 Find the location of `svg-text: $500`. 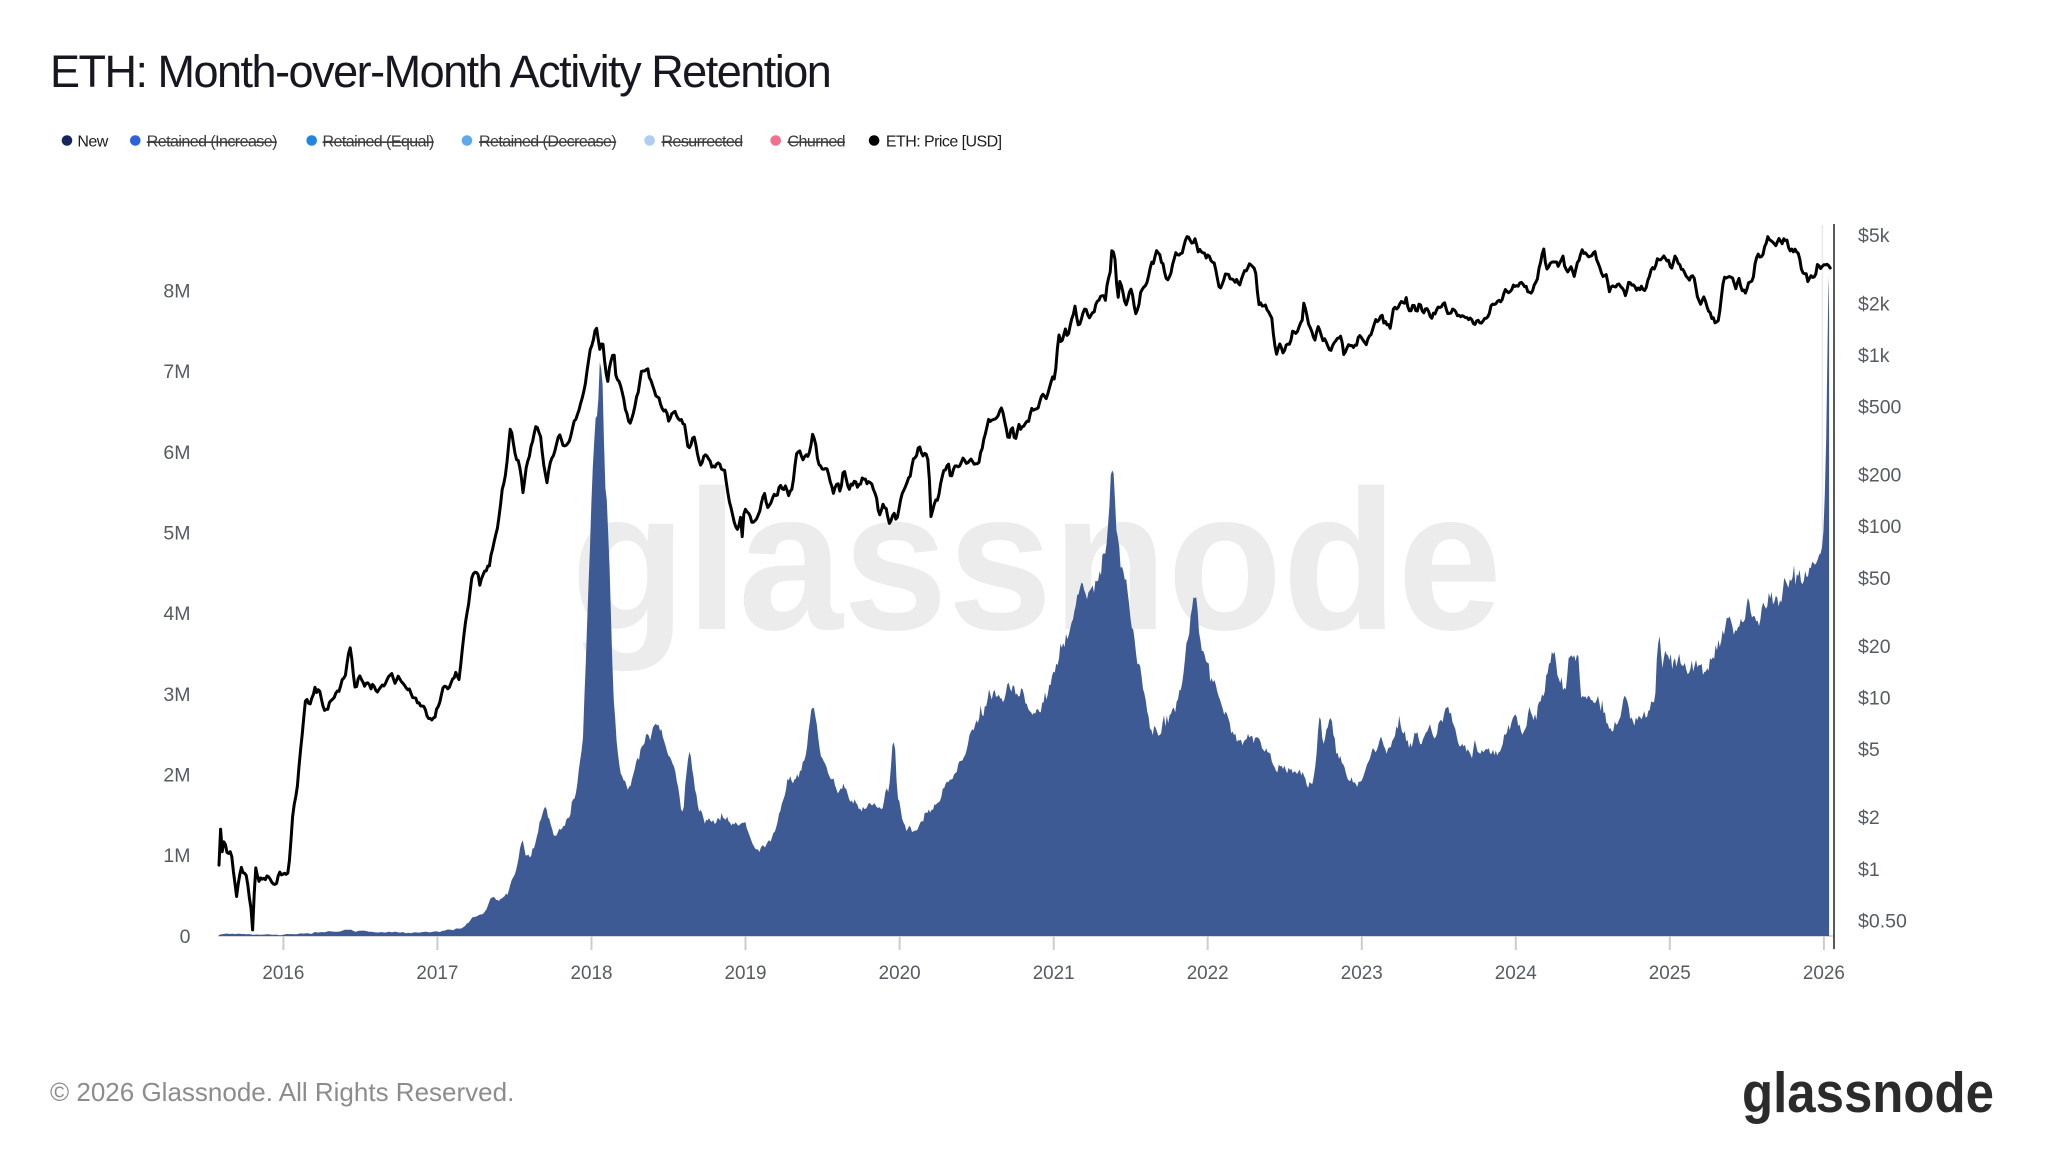

svg-text: $500 is located at coordinates (1880, 408).